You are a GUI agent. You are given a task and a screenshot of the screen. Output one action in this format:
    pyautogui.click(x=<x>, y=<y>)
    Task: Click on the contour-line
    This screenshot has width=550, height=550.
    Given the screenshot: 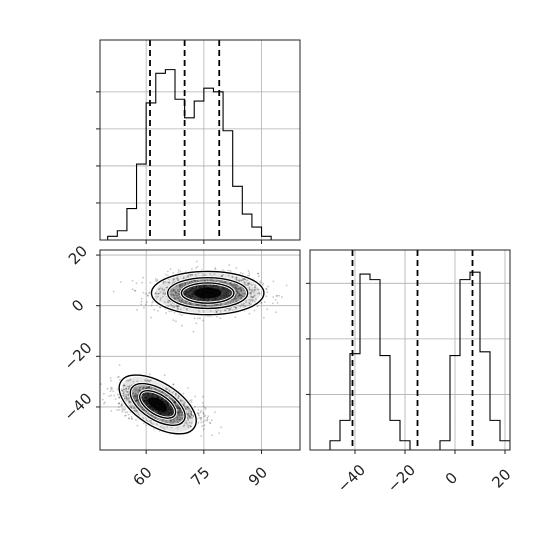 What is the action you would take?
    pyautogui.click(x=157, y=404)
    